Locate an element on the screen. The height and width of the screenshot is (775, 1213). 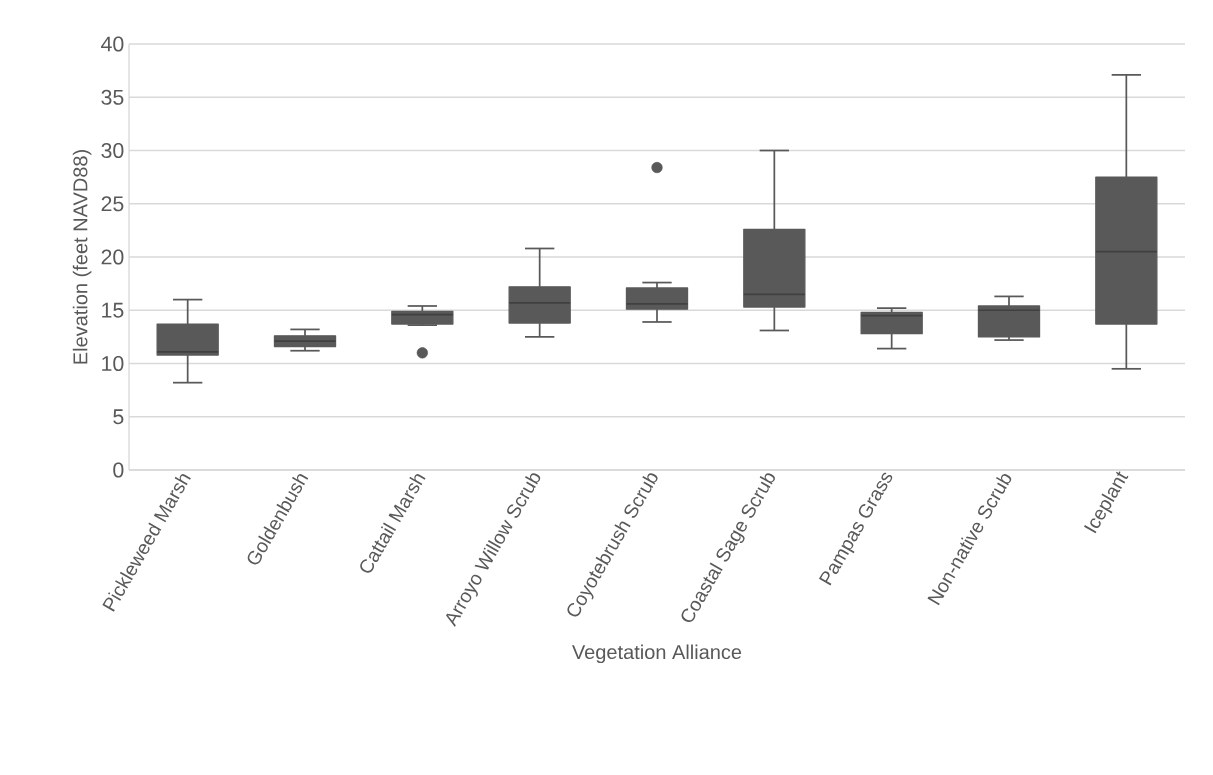
y-tick-label: 5 is located at coordinates (118, 417).